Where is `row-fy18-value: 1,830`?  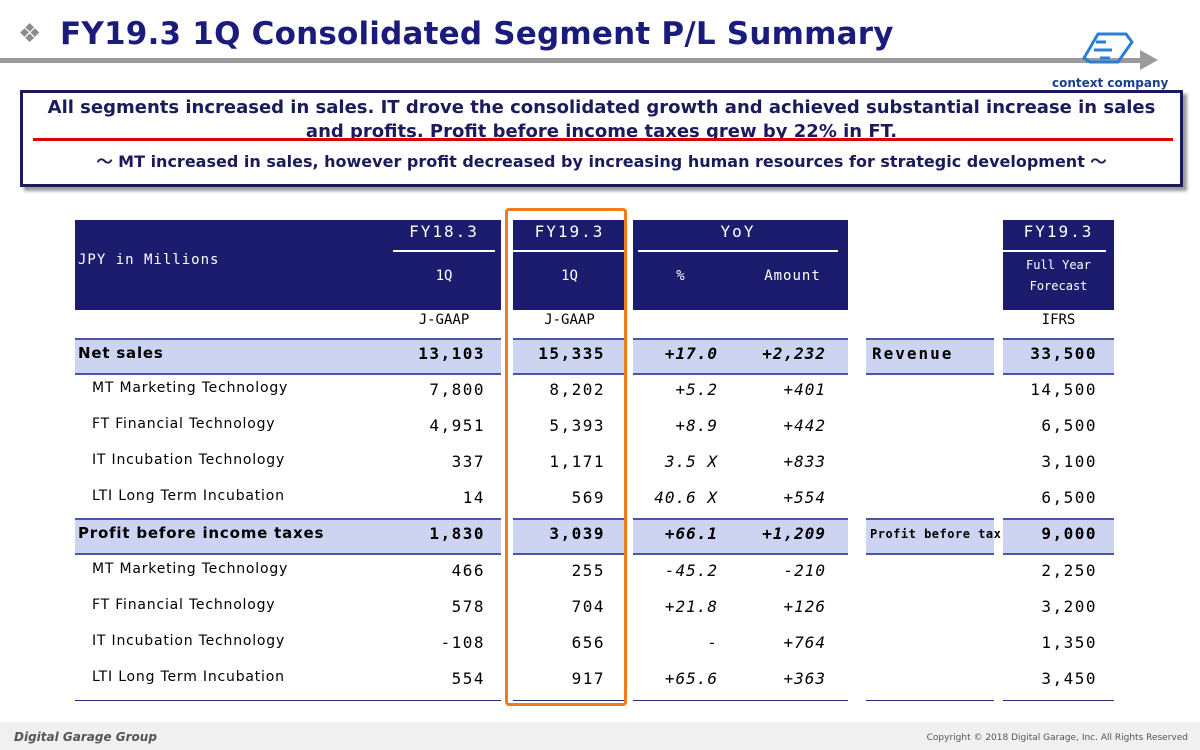
row-fy18-value: 1,830 is located at coordinates (457, 533).